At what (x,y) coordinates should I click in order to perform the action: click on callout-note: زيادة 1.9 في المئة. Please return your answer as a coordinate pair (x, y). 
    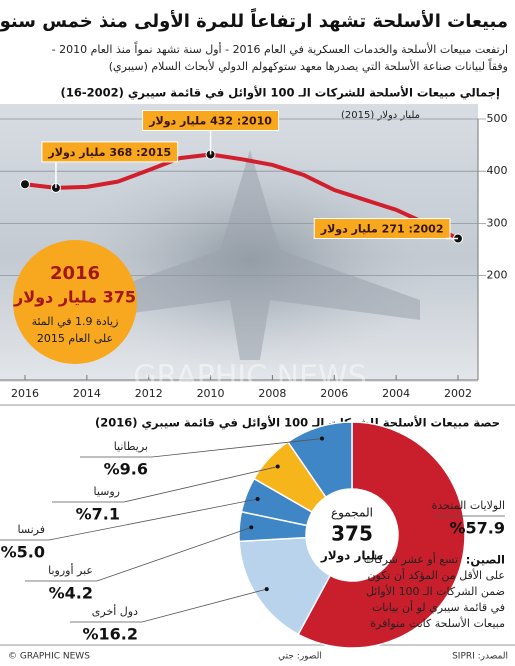
    Looking at the image, I should click on (75, 321).